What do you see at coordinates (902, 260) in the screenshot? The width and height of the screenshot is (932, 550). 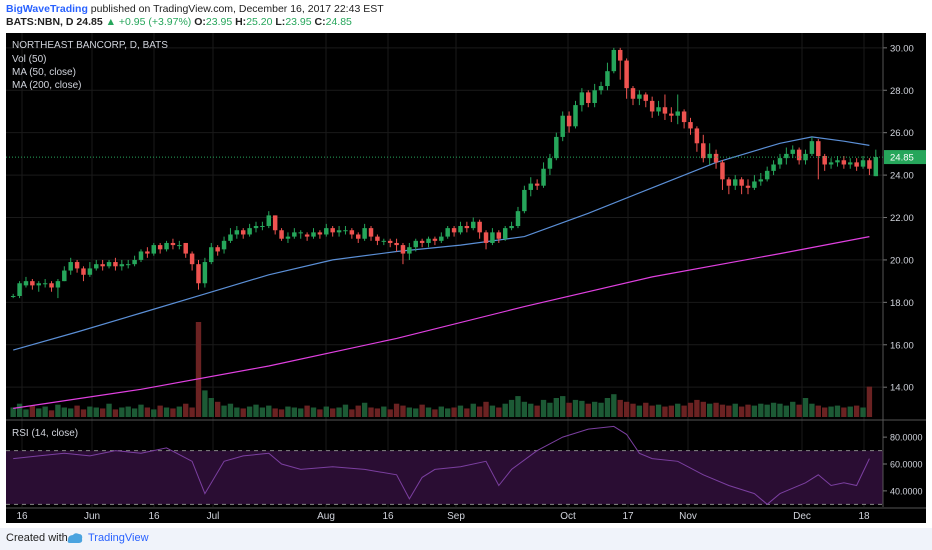 I see `price-tick-label: 20.00` at bounding box center [902, 260].